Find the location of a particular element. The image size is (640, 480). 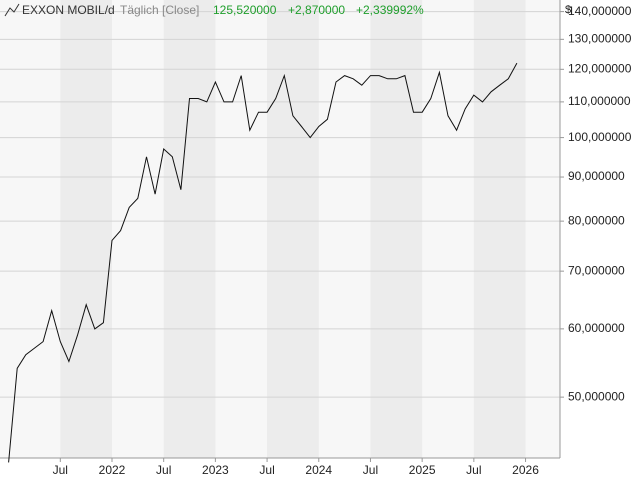

y-tick-label: 60,000000 is located at coordinates (596, 328).